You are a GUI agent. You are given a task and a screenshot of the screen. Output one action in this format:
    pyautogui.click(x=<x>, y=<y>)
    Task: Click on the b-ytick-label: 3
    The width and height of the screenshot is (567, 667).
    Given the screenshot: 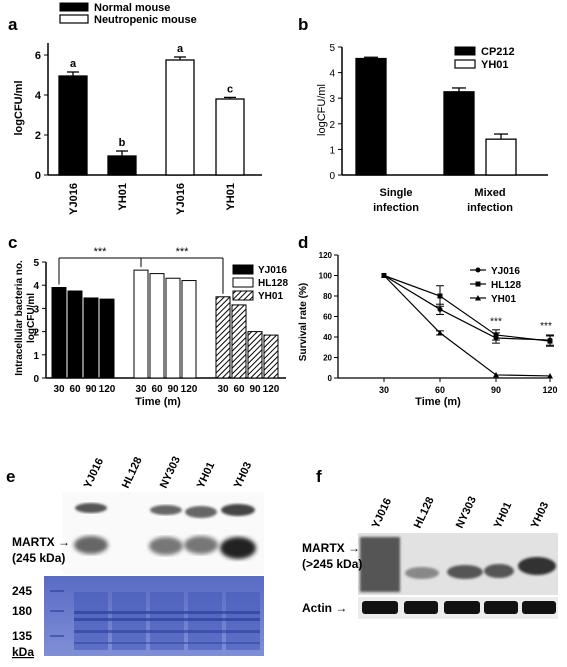 What is the action you would take?
    pyautogui.click(x=332, y=99)
    